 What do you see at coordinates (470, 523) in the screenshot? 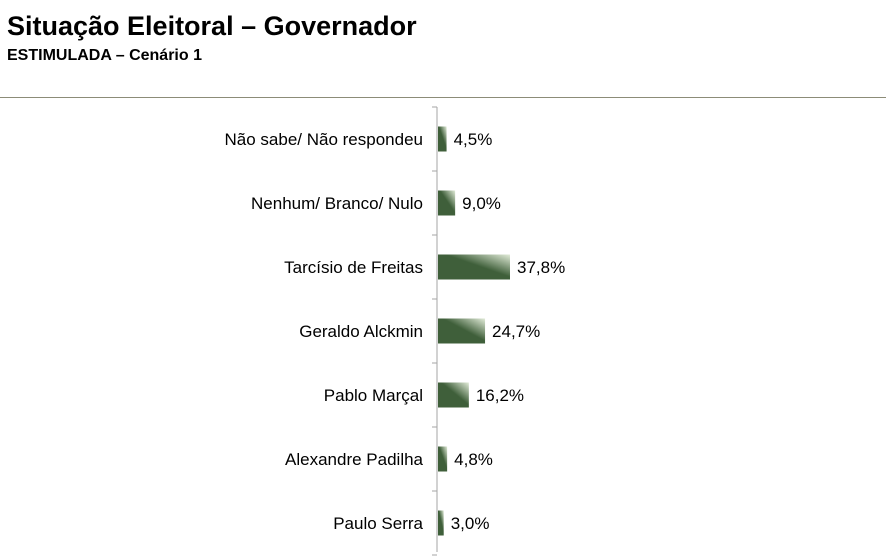
I see `value-label: 3,0%` at bounding box center [470, 523].